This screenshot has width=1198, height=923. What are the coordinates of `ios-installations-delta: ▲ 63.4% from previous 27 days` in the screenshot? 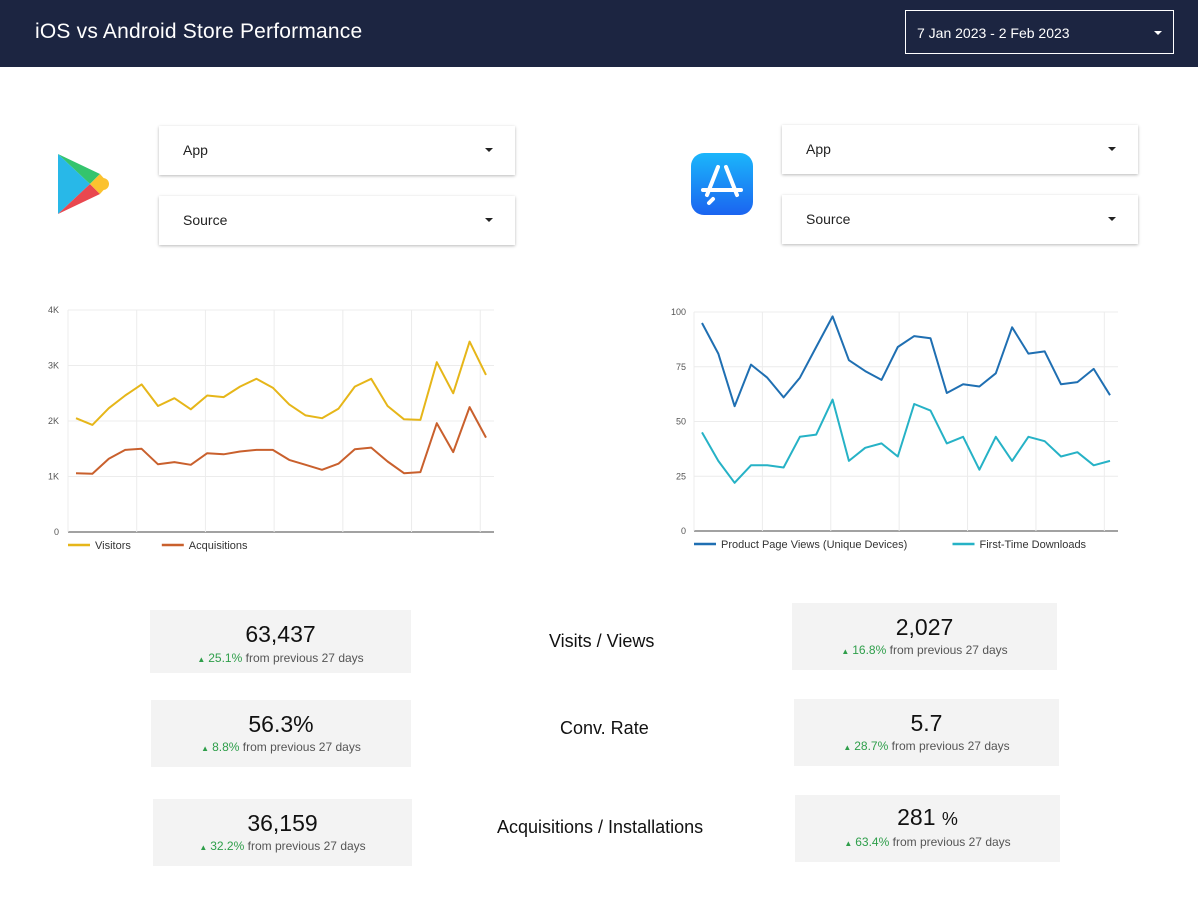 It's located at (927, 842).